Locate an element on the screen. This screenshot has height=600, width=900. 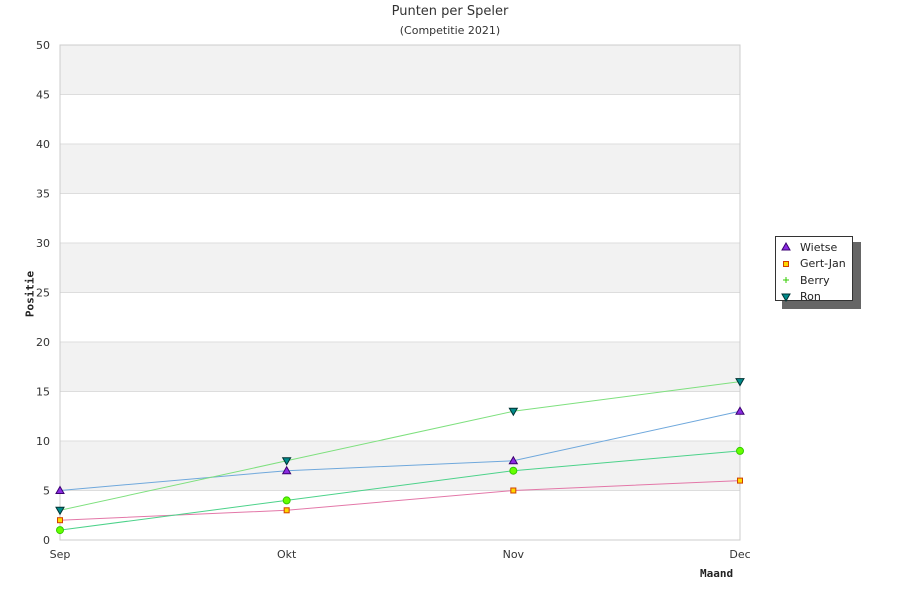
y-tick-label: 40 is located at coordinates (43, 144).